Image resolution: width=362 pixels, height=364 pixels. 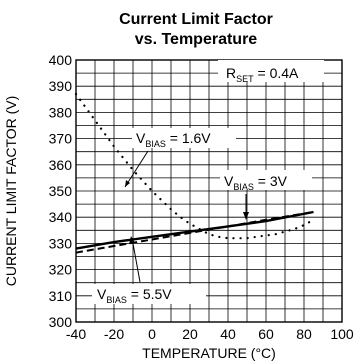 I want to click on y-tick-label: 300, so click(x=61, y=322).